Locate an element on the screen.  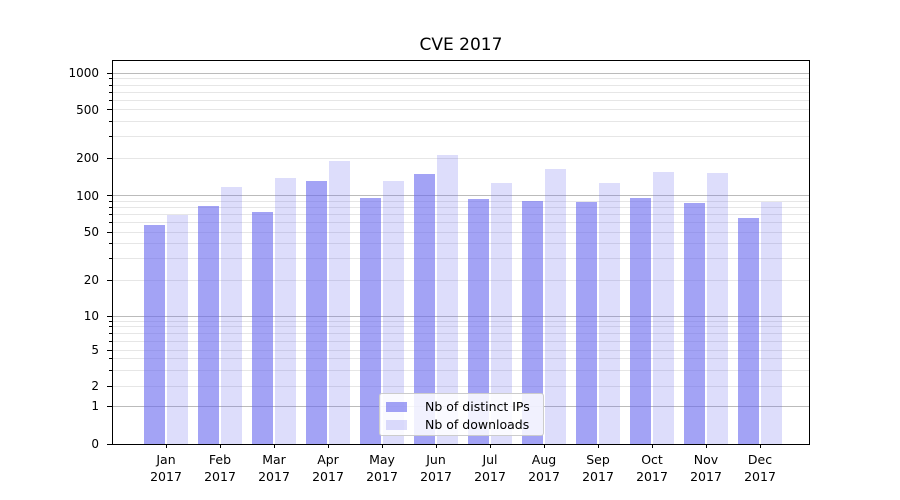
x-tick-label: Nov 2017 is located at coordinates (706, 468).